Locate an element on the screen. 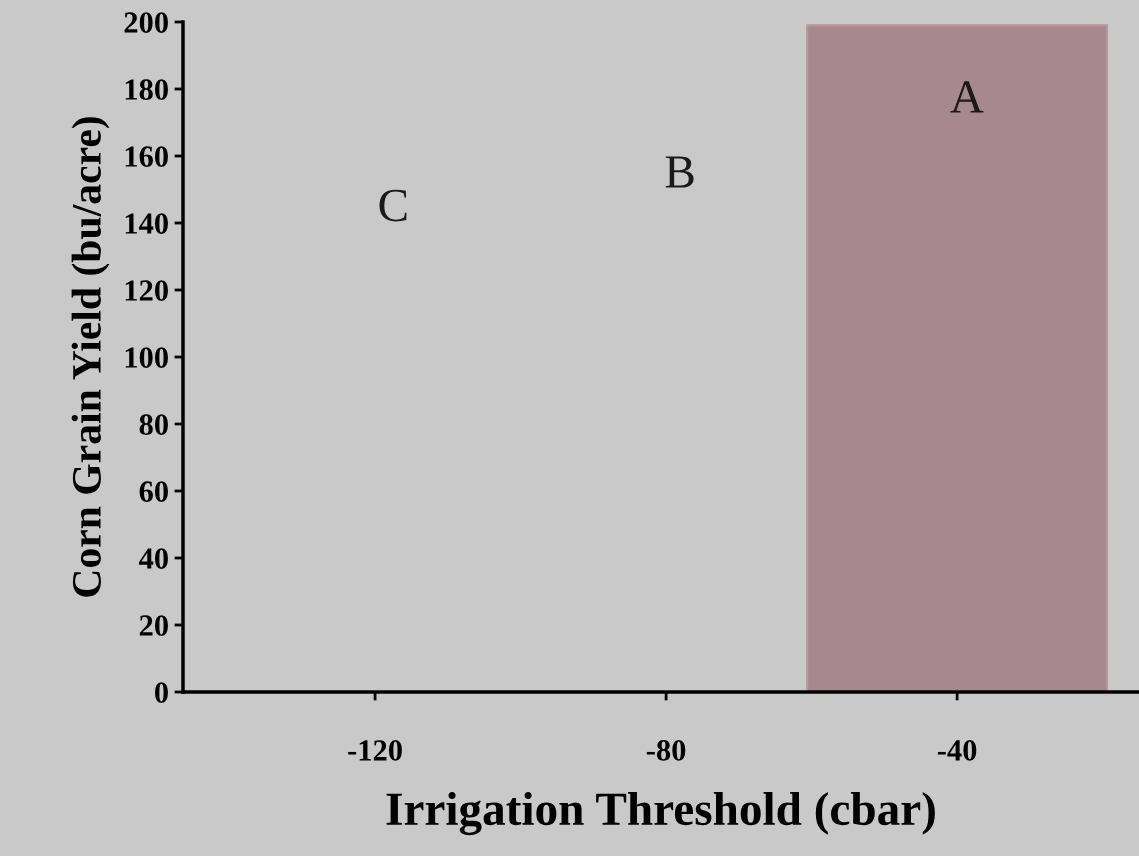 The height and width of the screenshot is (856, 1139). y-tick-label: 140 is located at coordinates (146, 223).